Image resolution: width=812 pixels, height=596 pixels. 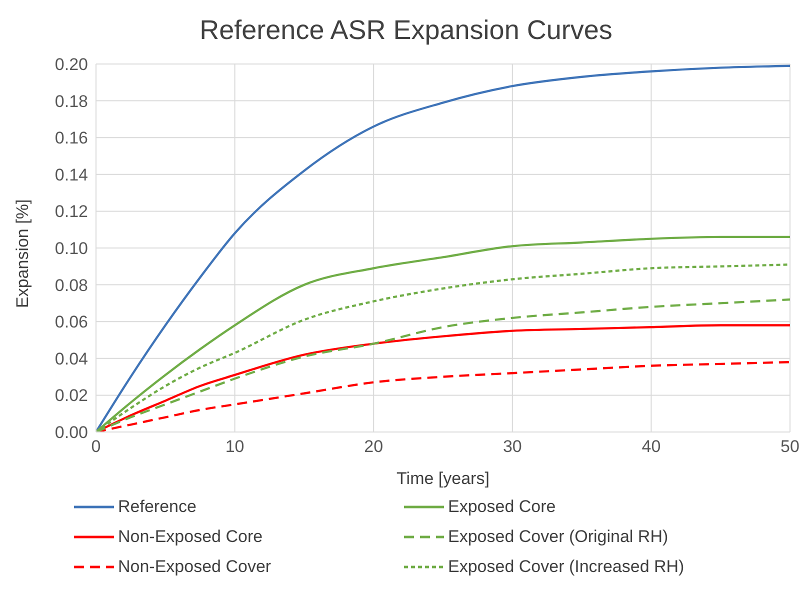 I want to click on y-tick-label: 0.00, so click(x=71, y=432).